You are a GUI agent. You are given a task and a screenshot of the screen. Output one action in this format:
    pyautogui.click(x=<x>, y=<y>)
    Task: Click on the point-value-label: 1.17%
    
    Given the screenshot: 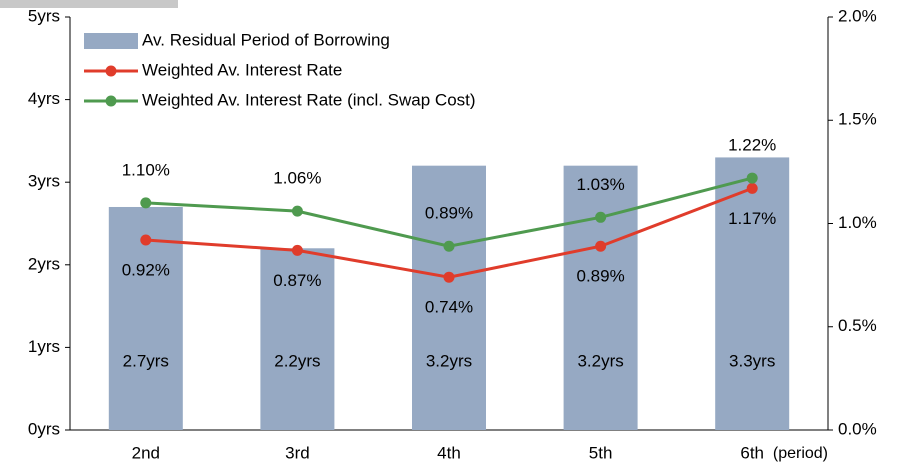 What is the action you would take?
    pyautogui.click(x=752, y=218)
    